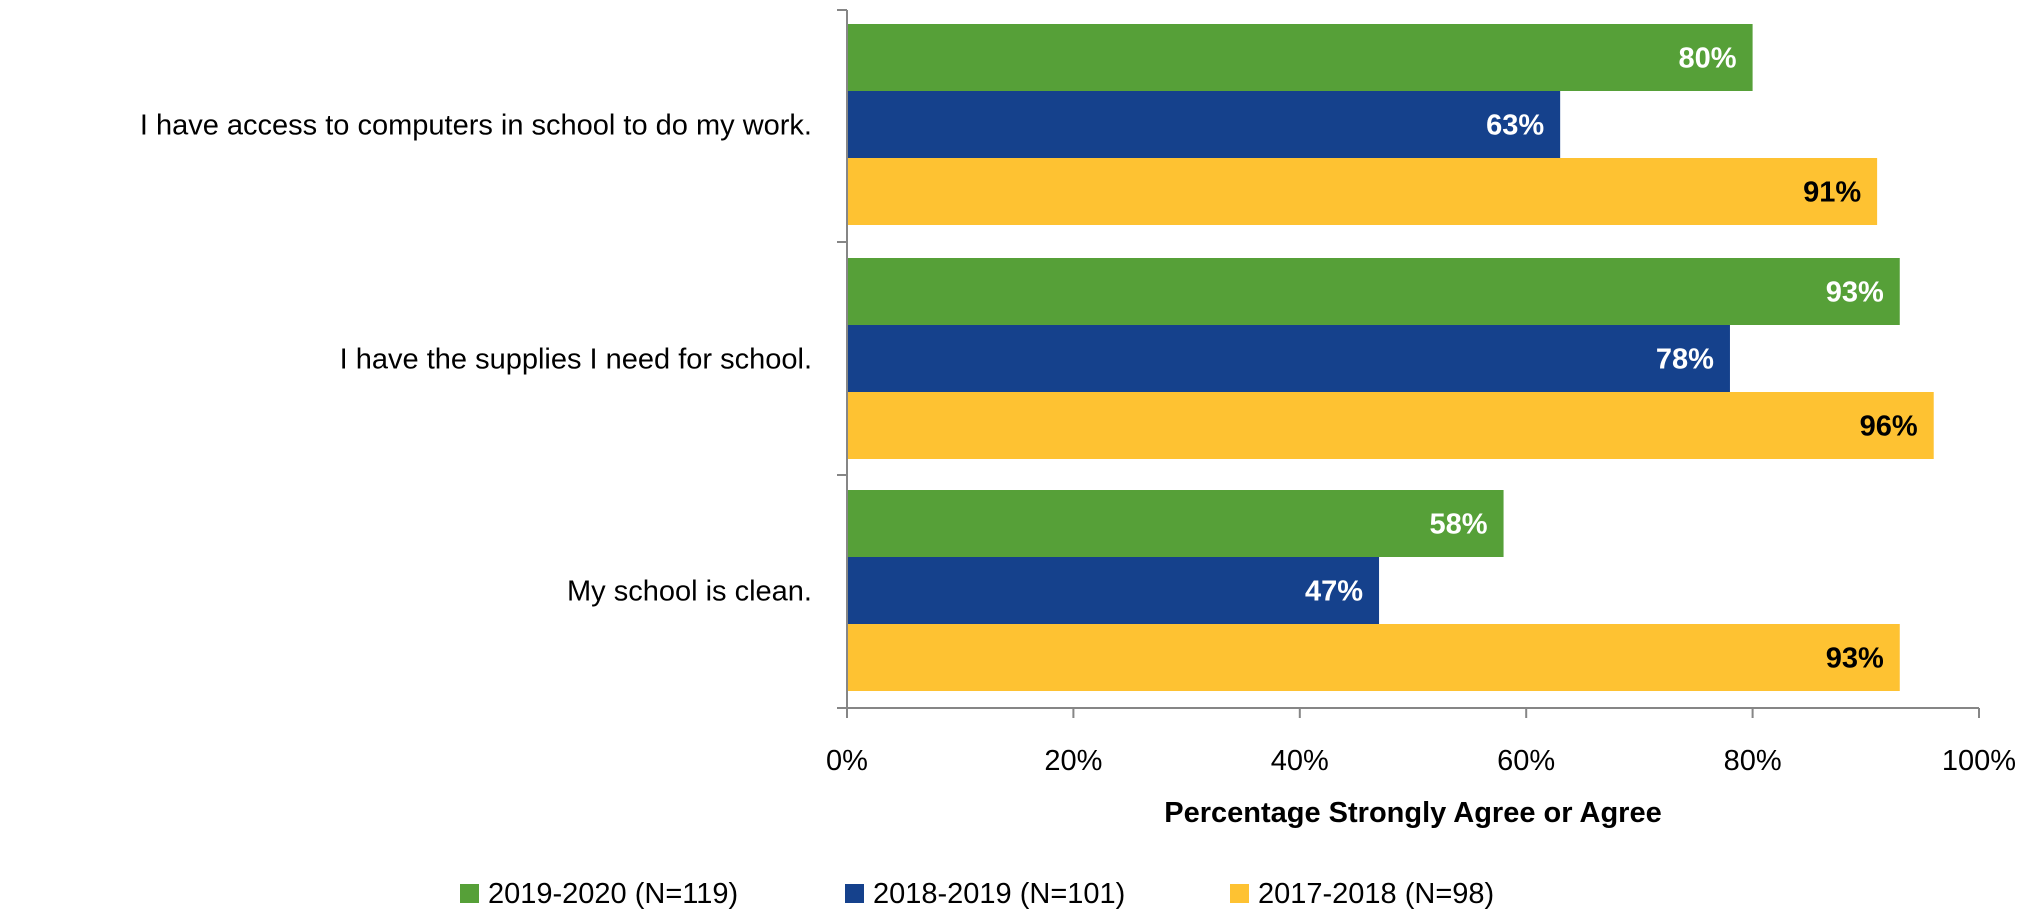  I want to click on data-label: 80%, so click(1708, 59).